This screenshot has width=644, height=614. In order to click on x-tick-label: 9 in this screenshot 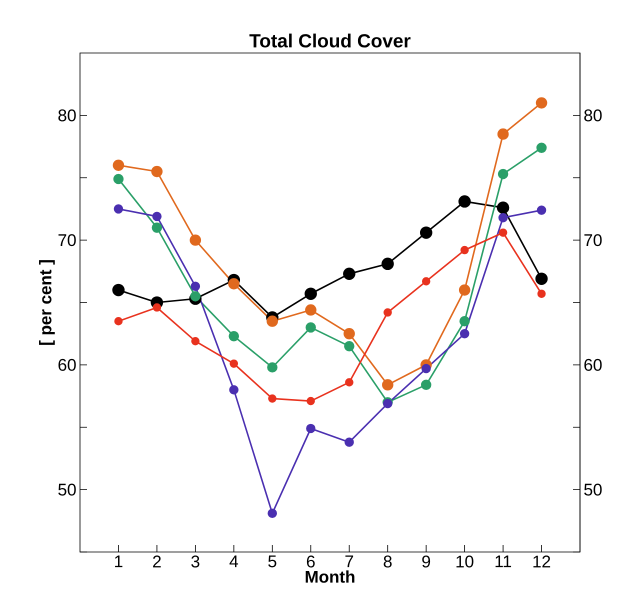, I will do `click(426, 562)`.